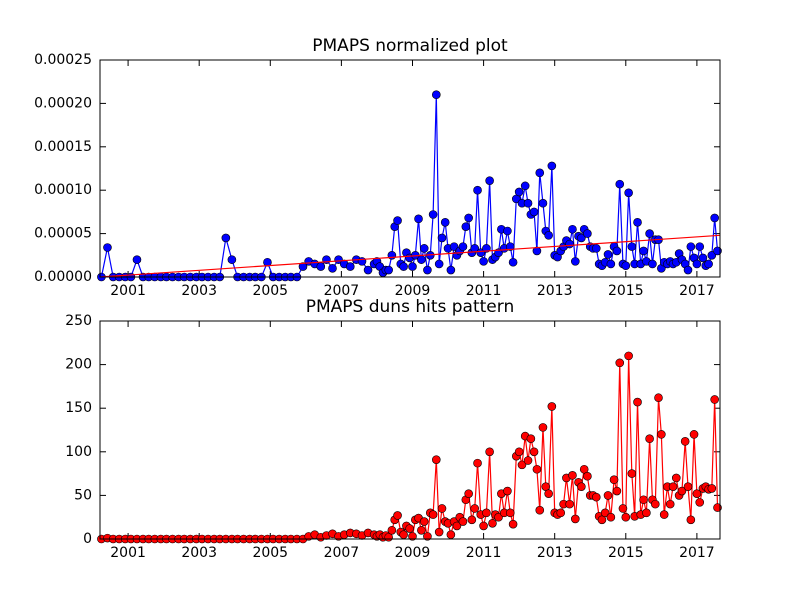 This screenshot has width=800, height=600. Describe the element at coordinates (63, 60) in the screenshot. I see `y-tick-label: 0.00025` at that location.